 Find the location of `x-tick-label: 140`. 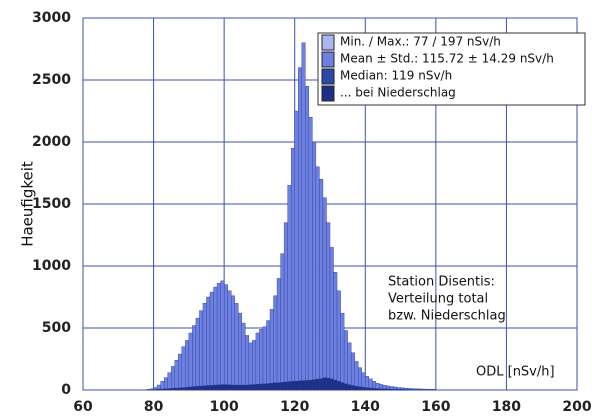

x-tick-label: 140 is located at coordinates (365, 407).